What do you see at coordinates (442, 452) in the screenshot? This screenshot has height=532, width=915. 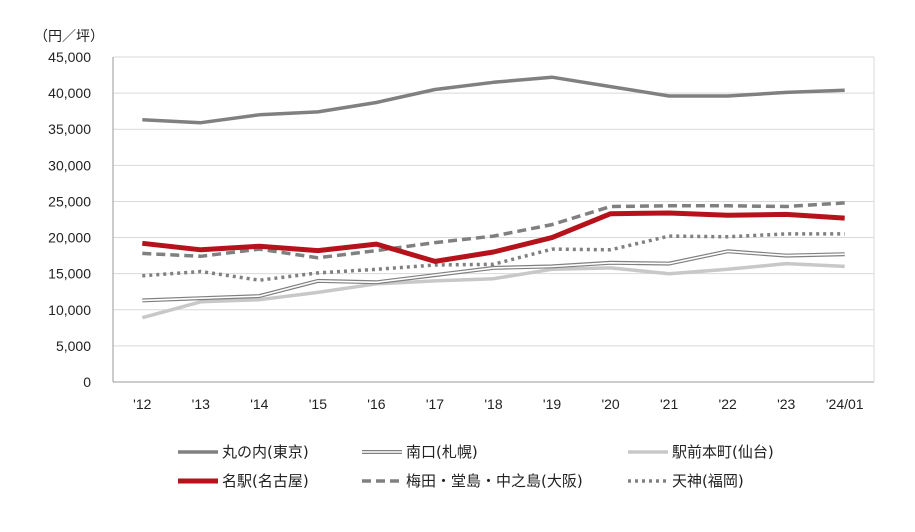 I see `legend-label: 南口(札幌)` at bounding box center [442, 452].